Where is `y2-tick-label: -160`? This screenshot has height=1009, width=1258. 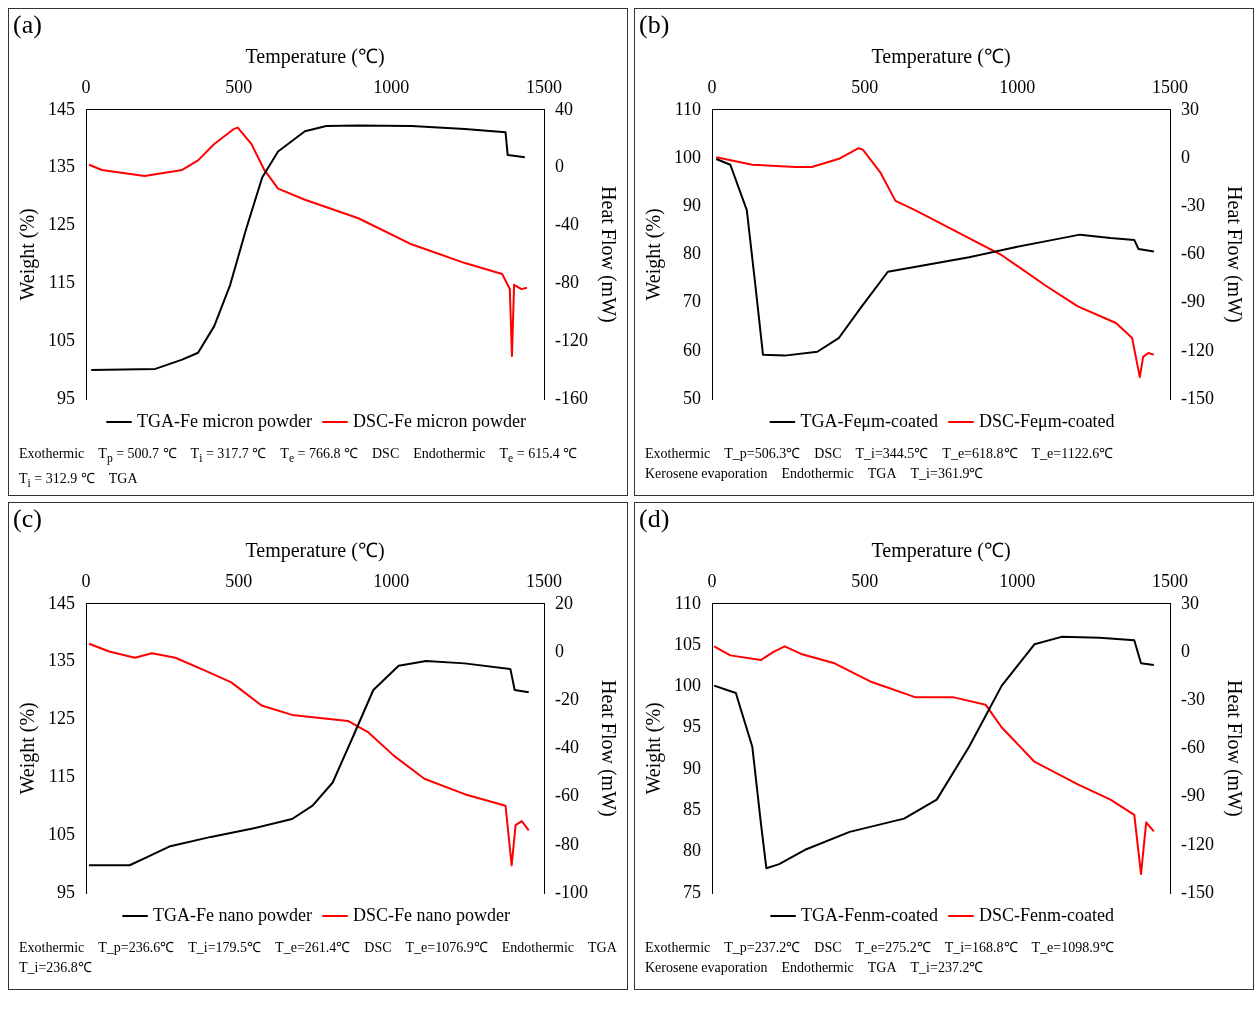 y2-tick-label: -160 is located at coordinates (572, 397).